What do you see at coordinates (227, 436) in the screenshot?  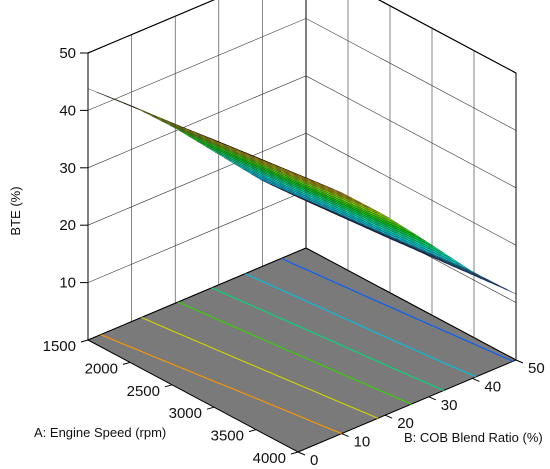 I see `x-tick-label: 3500` at bounding box center [227, 436].